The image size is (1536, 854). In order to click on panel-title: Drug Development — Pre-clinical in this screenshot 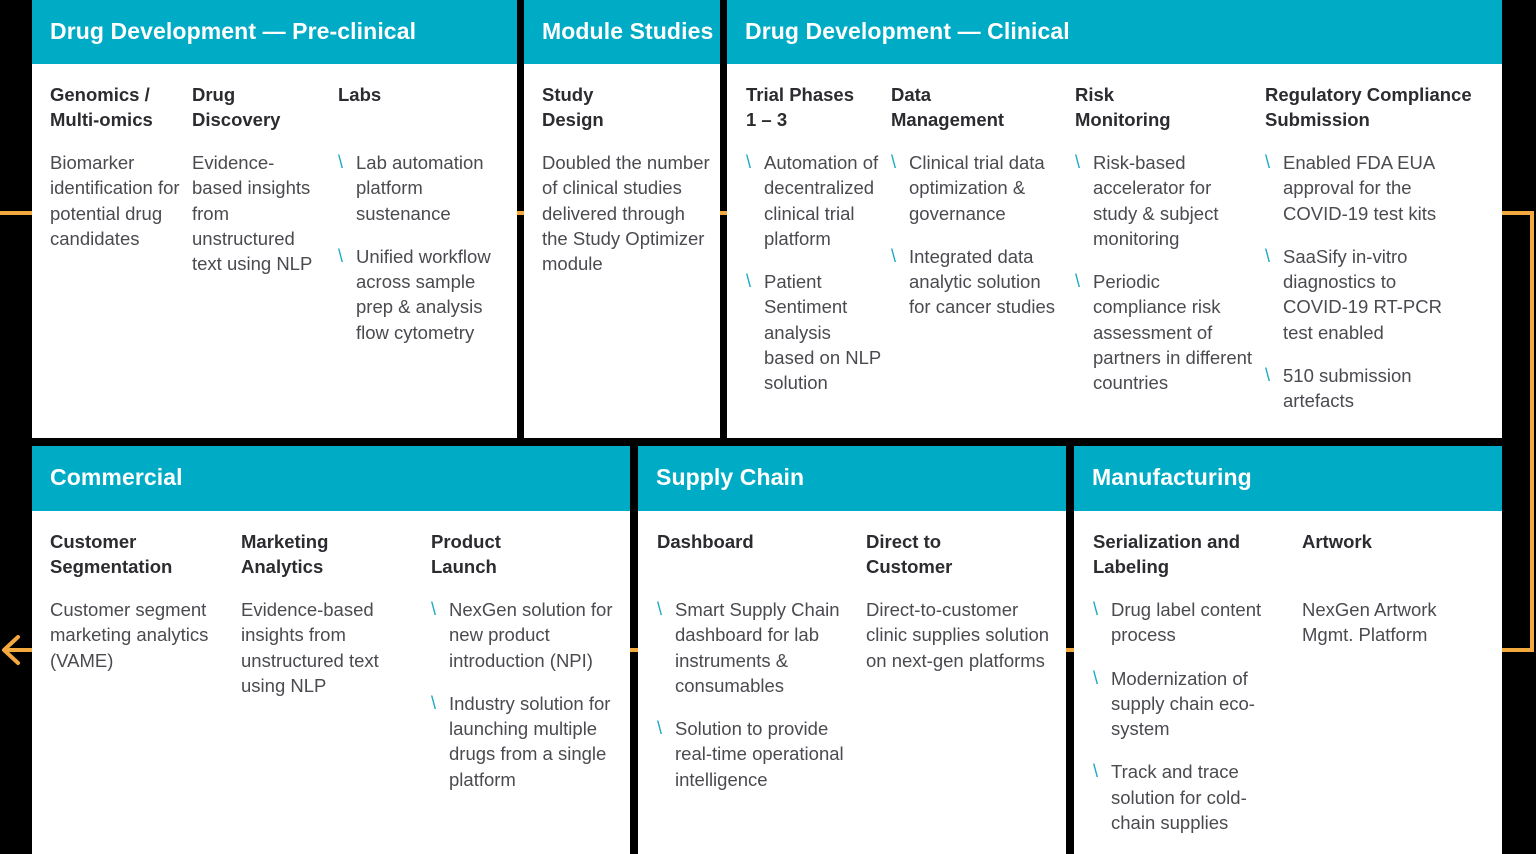, I will do `click(274, 32)`.